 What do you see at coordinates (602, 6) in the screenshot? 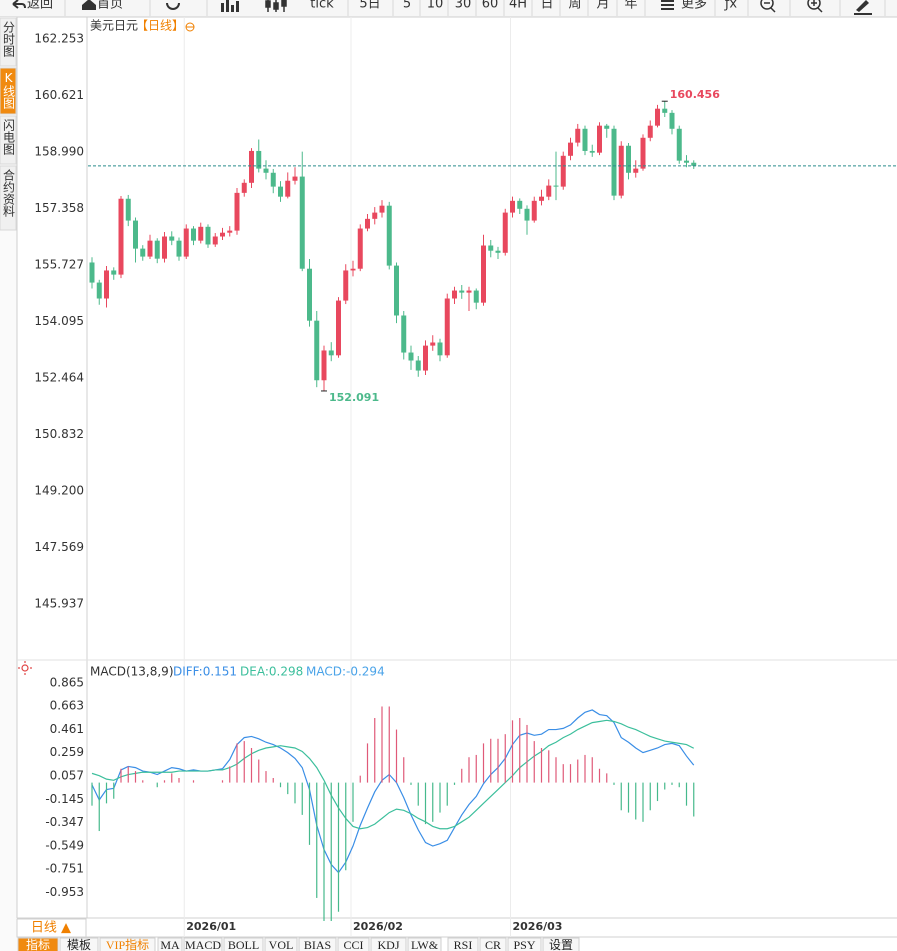
I see `toolbar-button: 月` at bounding box center [602, 6].